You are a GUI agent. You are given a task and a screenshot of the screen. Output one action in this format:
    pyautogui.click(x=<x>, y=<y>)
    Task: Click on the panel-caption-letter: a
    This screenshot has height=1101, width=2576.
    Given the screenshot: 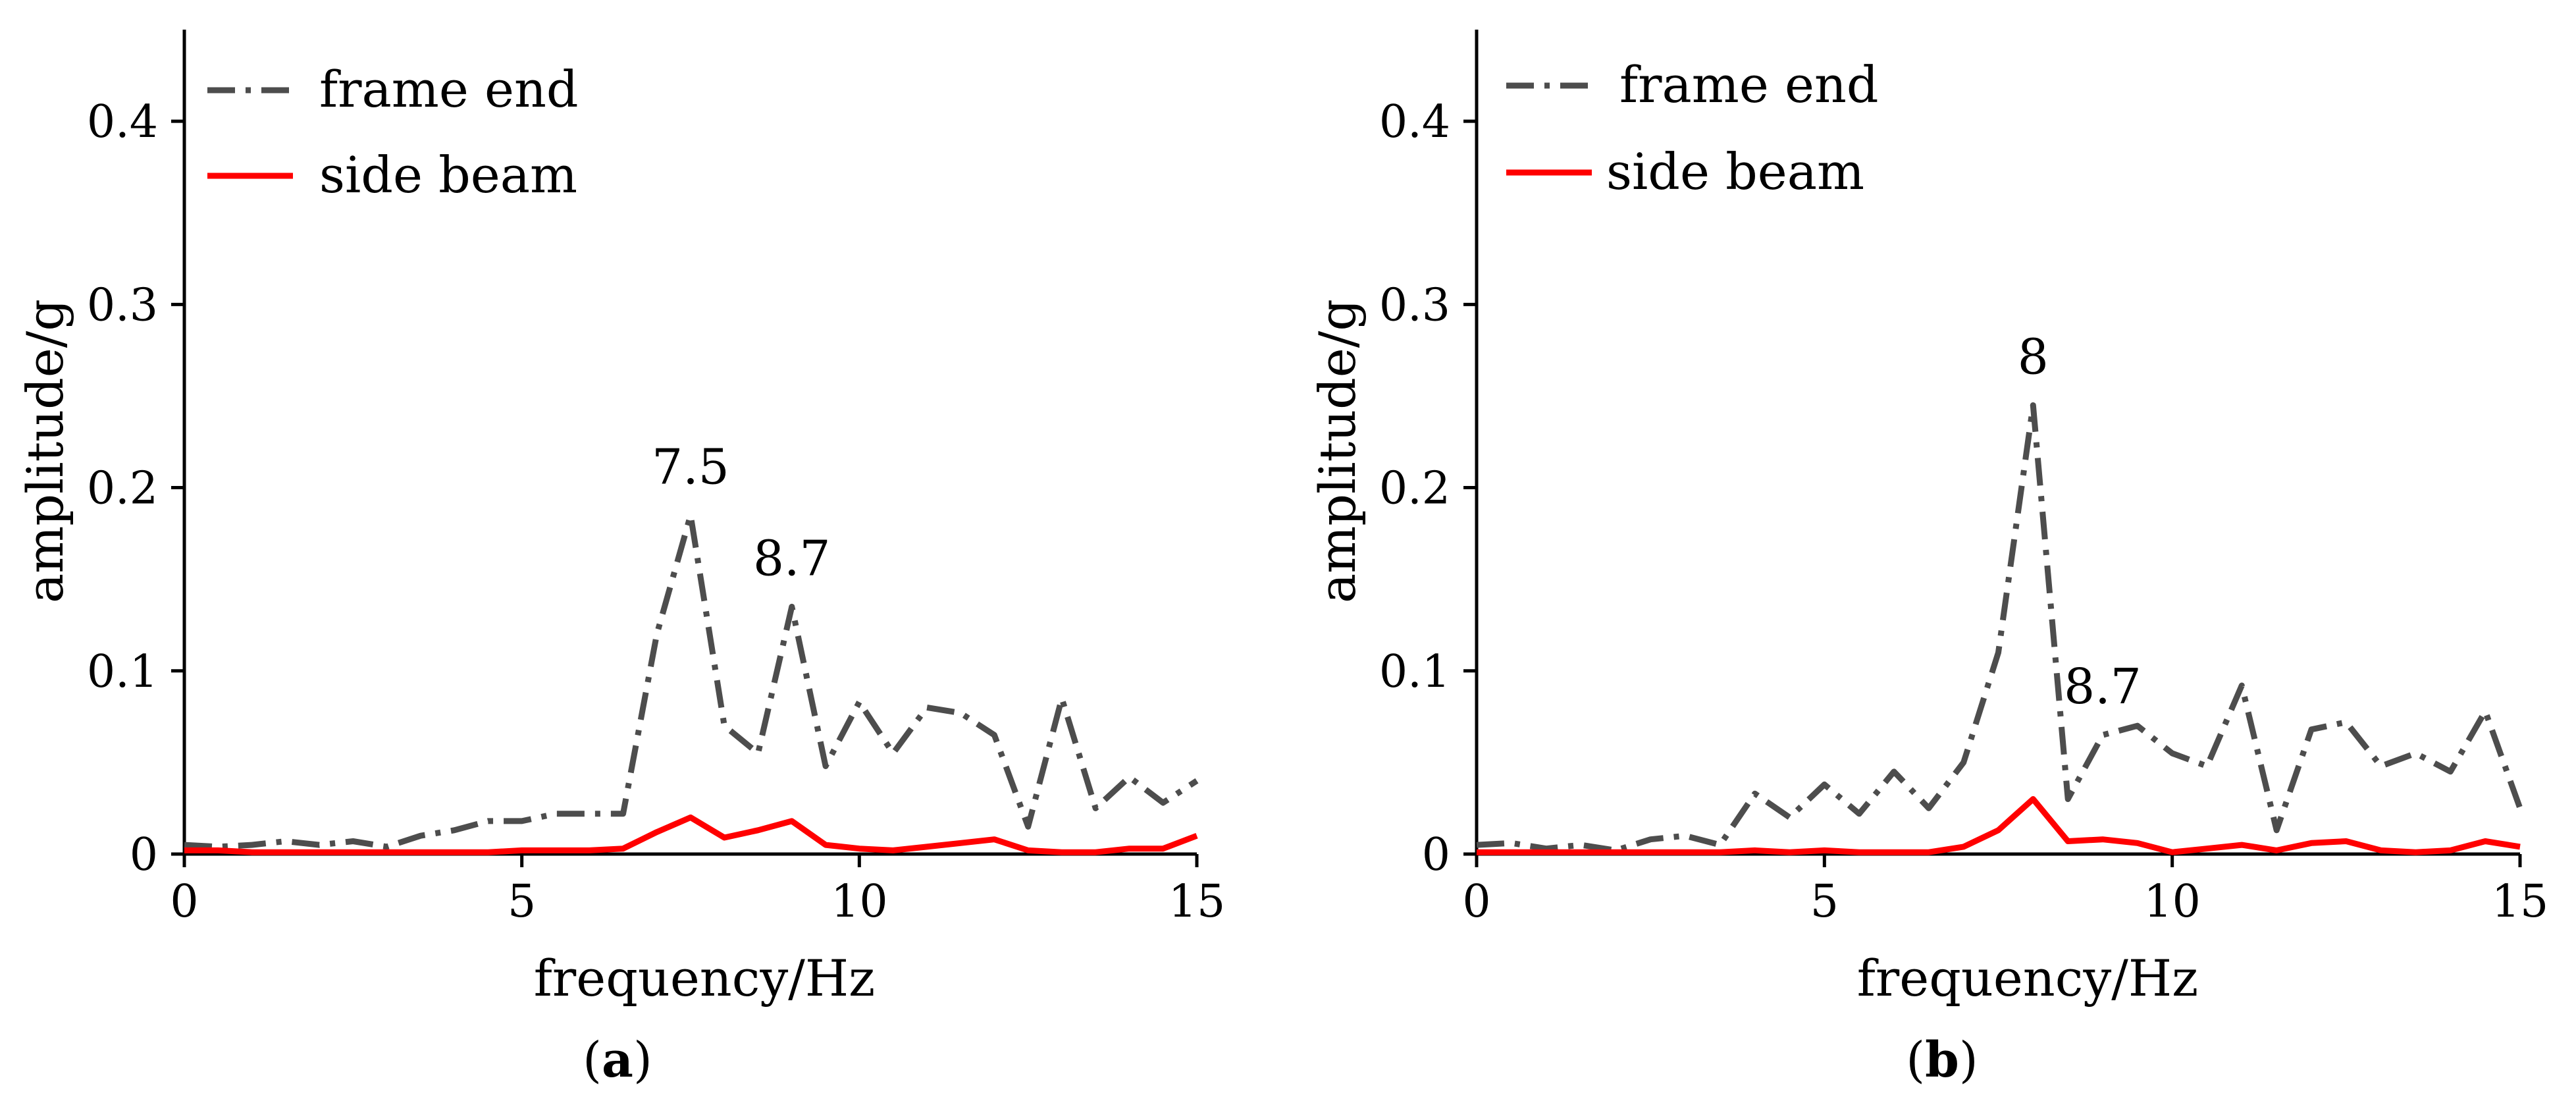 What is the action you would take?
    pyautogui.click(x=617, y=1060)
    